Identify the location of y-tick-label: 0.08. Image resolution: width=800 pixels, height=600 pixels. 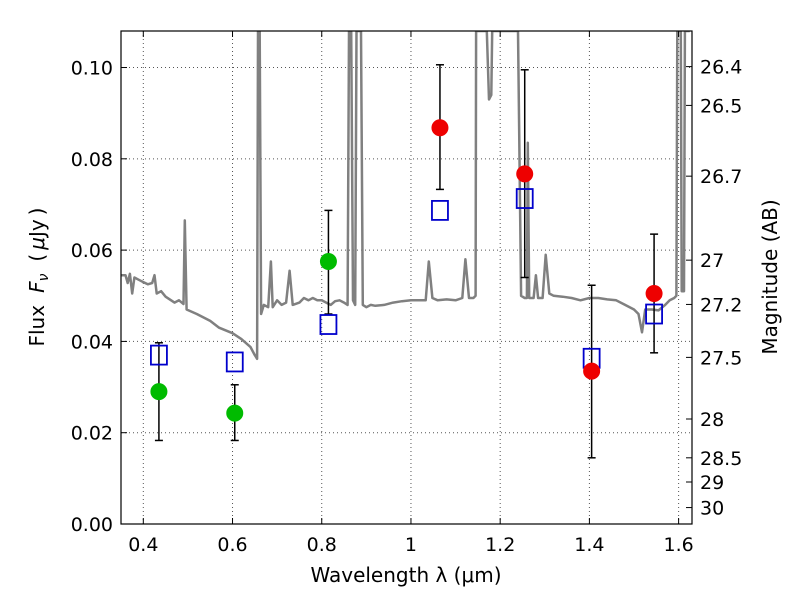
(92, 160).